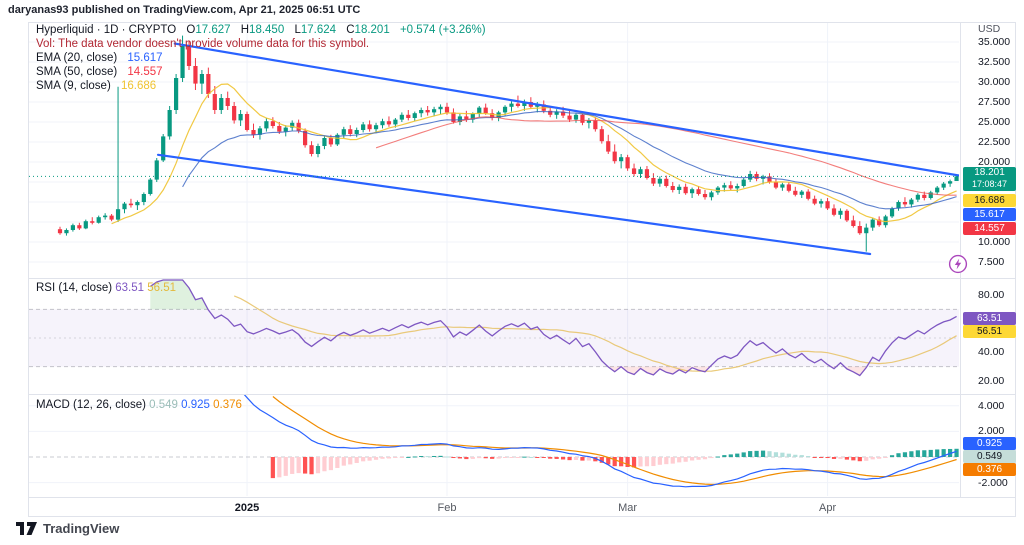 The image size is (1024, 545). I want to click on tradingview-logo: TradingView, so click(67, 528).